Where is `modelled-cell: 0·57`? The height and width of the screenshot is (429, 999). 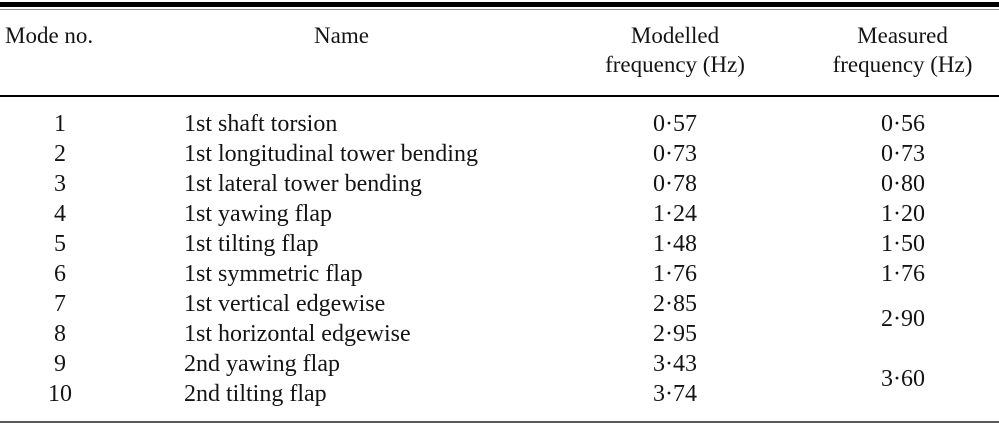
modelled-cell: 0·57 is located at coordinates (675, 124).